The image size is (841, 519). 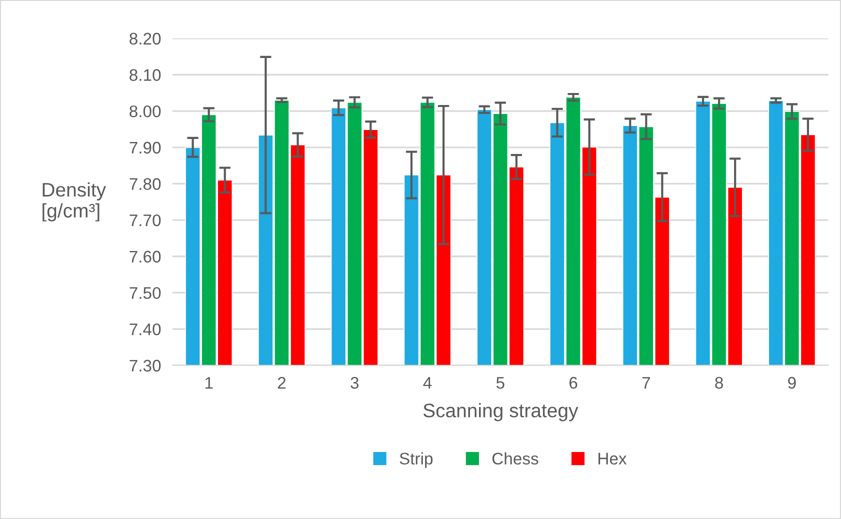 I want to click on x-tick-label: 2, so click(x=282, y=382).